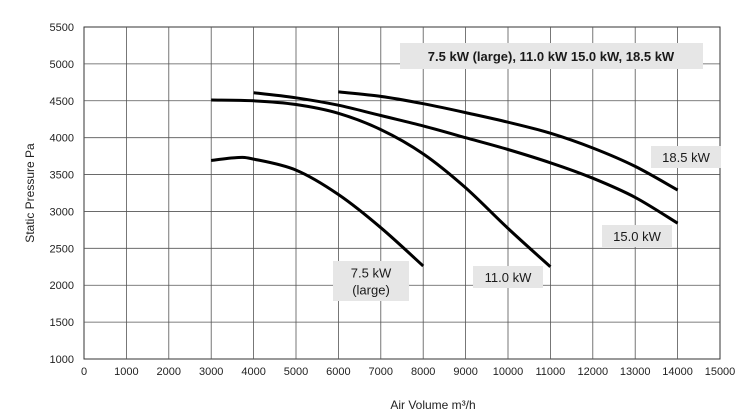  What do you see at coordinates (593, 372) in the screenshot?
I see `x-tick-label: 12000` at bounding box center [593, 372].